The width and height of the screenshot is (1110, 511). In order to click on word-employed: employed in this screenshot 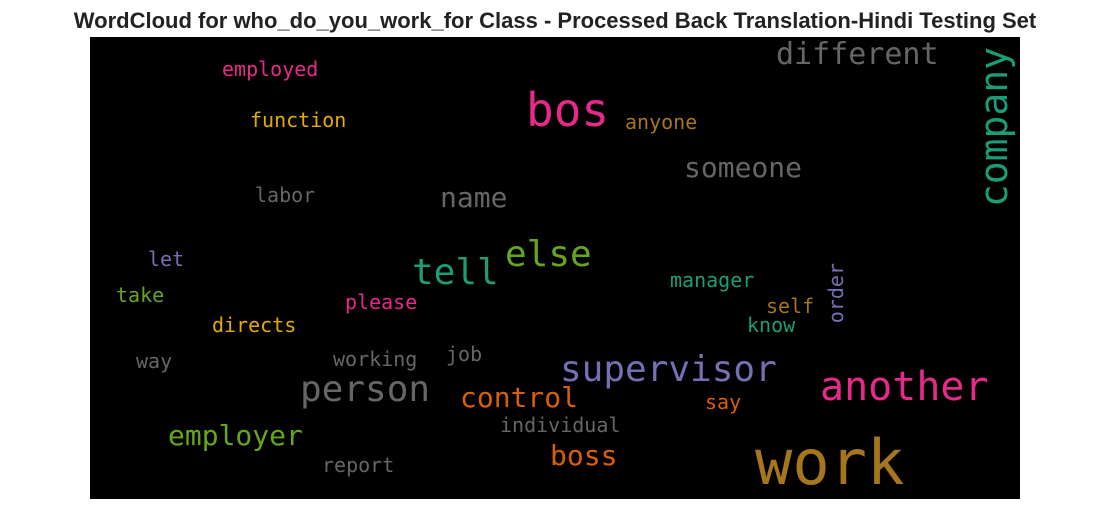, I will do `click(270, 69)`.